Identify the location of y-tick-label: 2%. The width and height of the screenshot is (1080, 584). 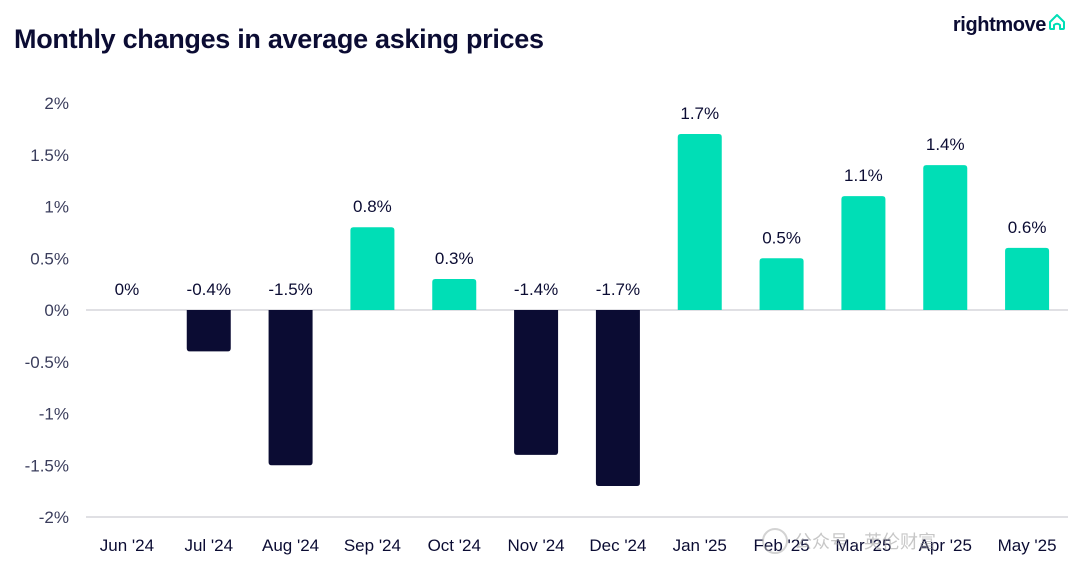
(56, 103).